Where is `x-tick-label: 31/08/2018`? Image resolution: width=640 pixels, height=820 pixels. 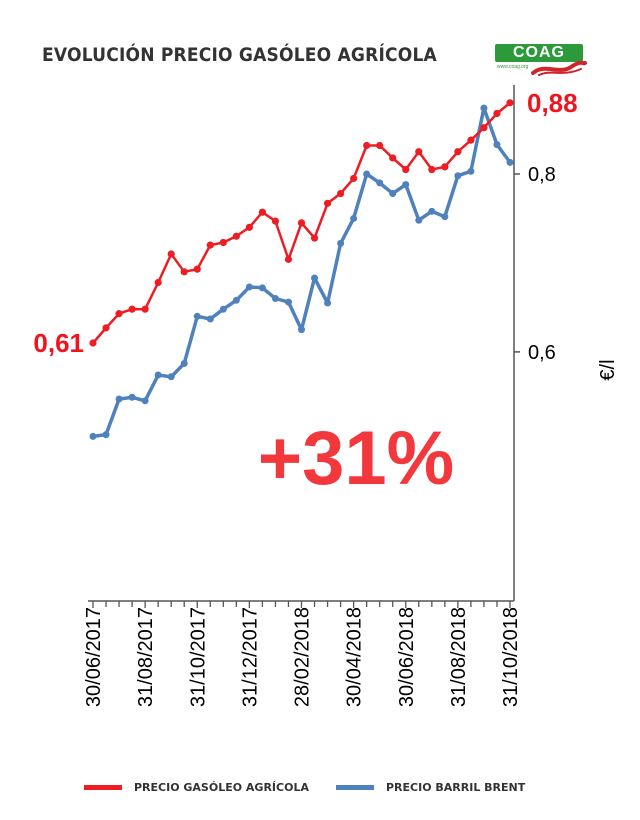 x-tick-label: 31/08/2018 is located at coordinates (459, 657).